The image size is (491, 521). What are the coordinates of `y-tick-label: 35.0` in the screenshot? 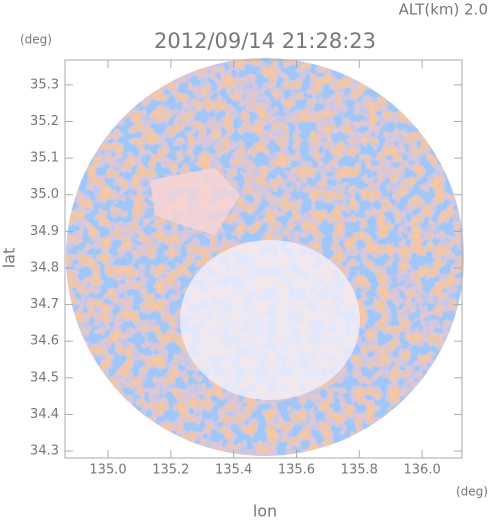 It's located at (44, 194).